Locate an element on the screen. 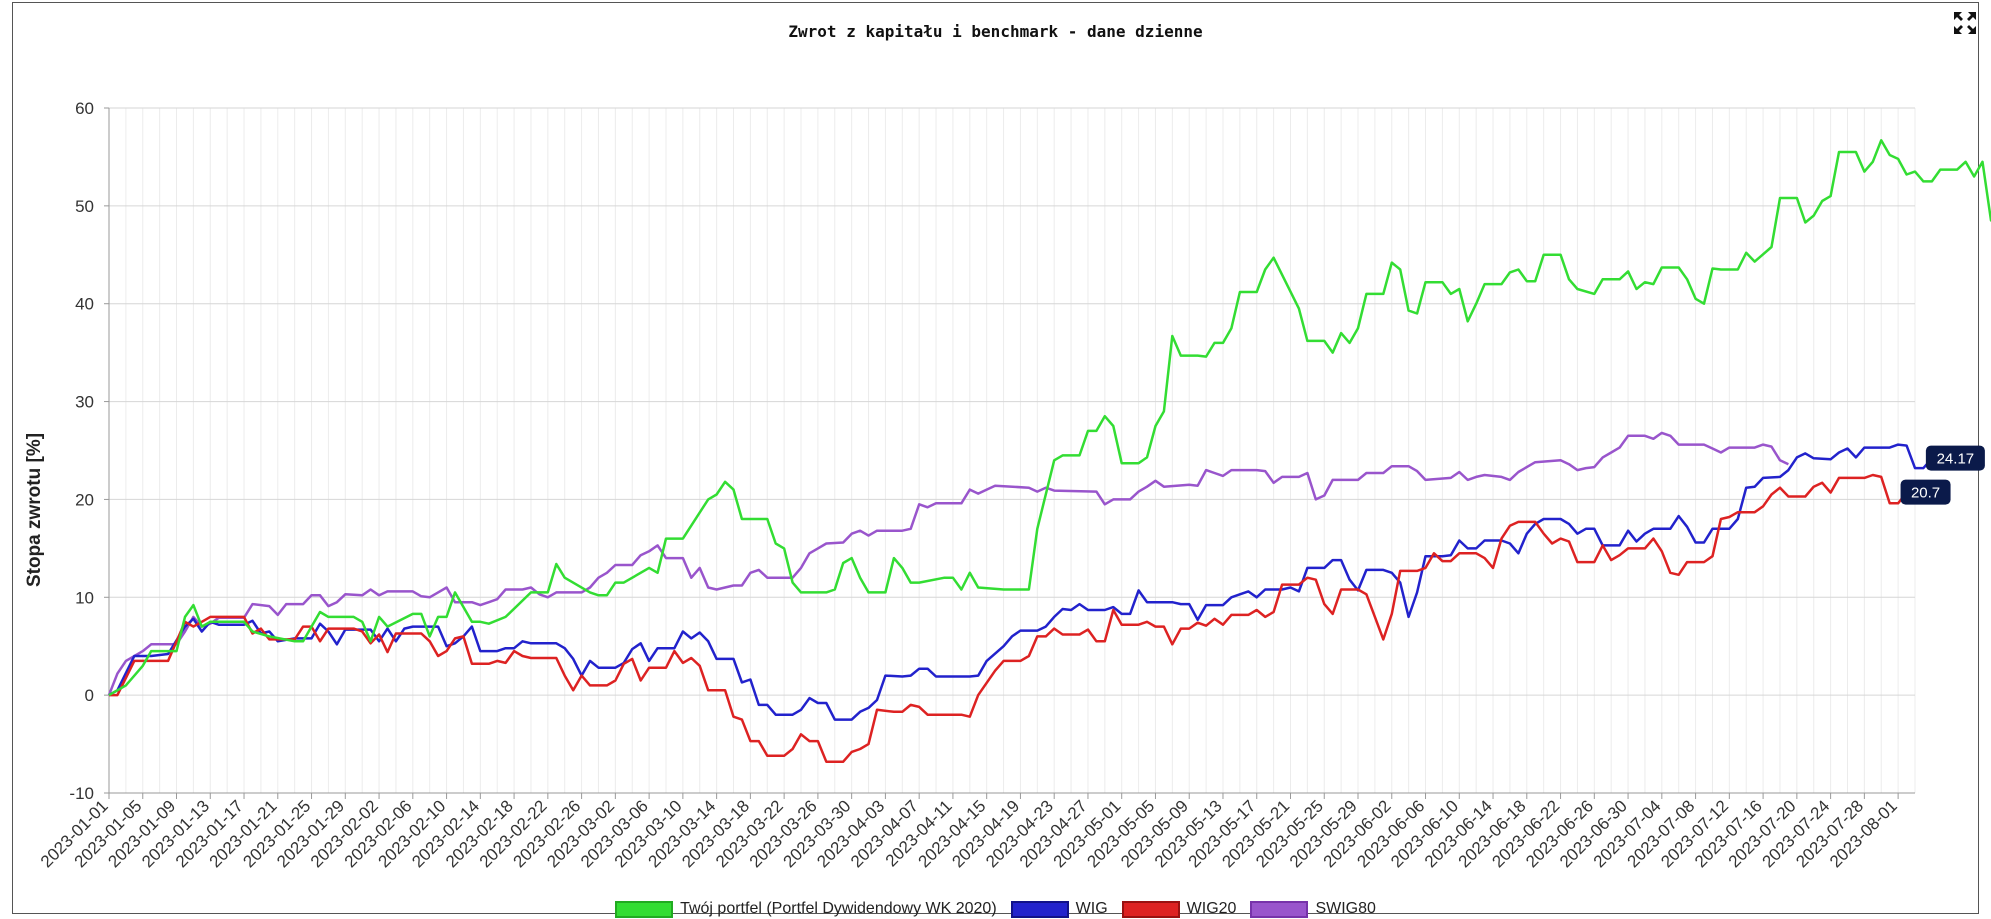 This screenshot has width=1991, height=919. y-tick-label: 10 is located at coordinates (84, 597).